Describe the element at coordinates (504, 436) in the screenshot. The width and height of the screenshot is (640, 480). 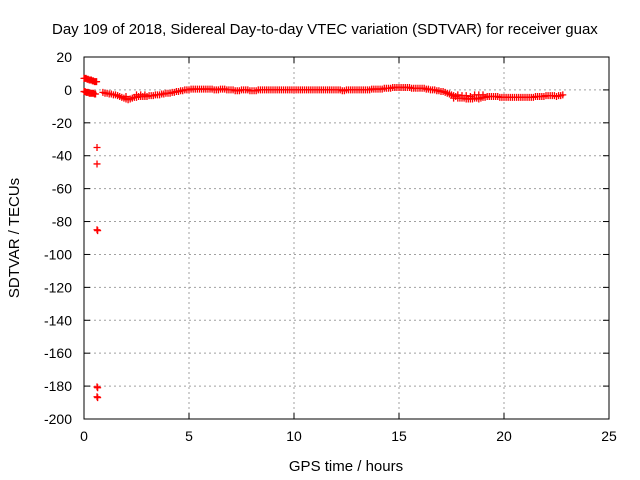
I see `x-tick-label: 20` at that location.